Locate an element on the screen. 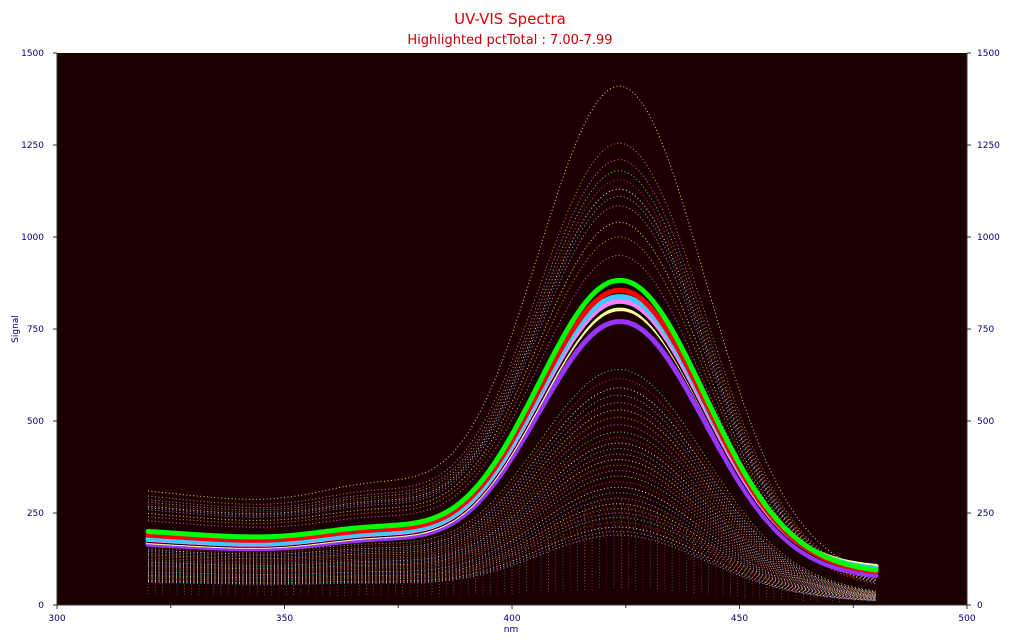 Image resolution: width=1024 pixels, height=640 pixels. chart-subtitle: Highlighted pctTotal : 7.00-7.99 is located at coordinates (509, 40).